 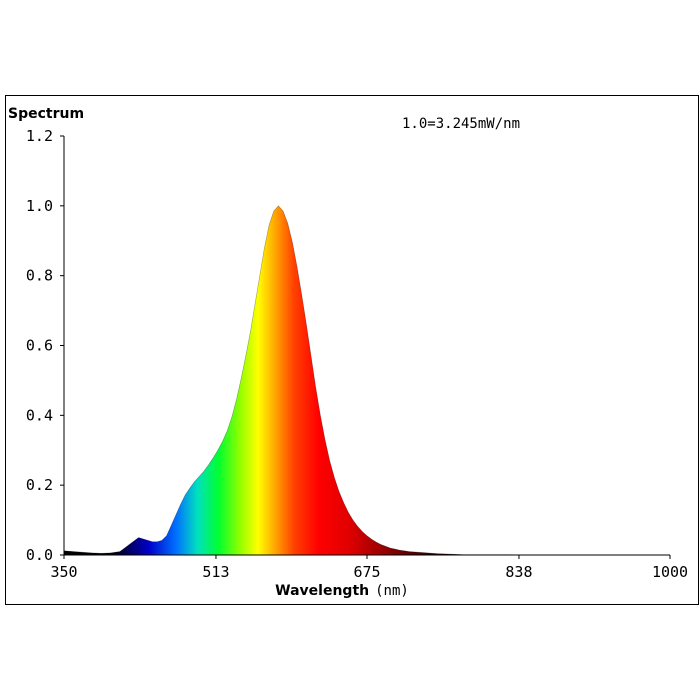 I want to click on x-ticks: 350 513 675 838 1000, so click(x=369, y=568).